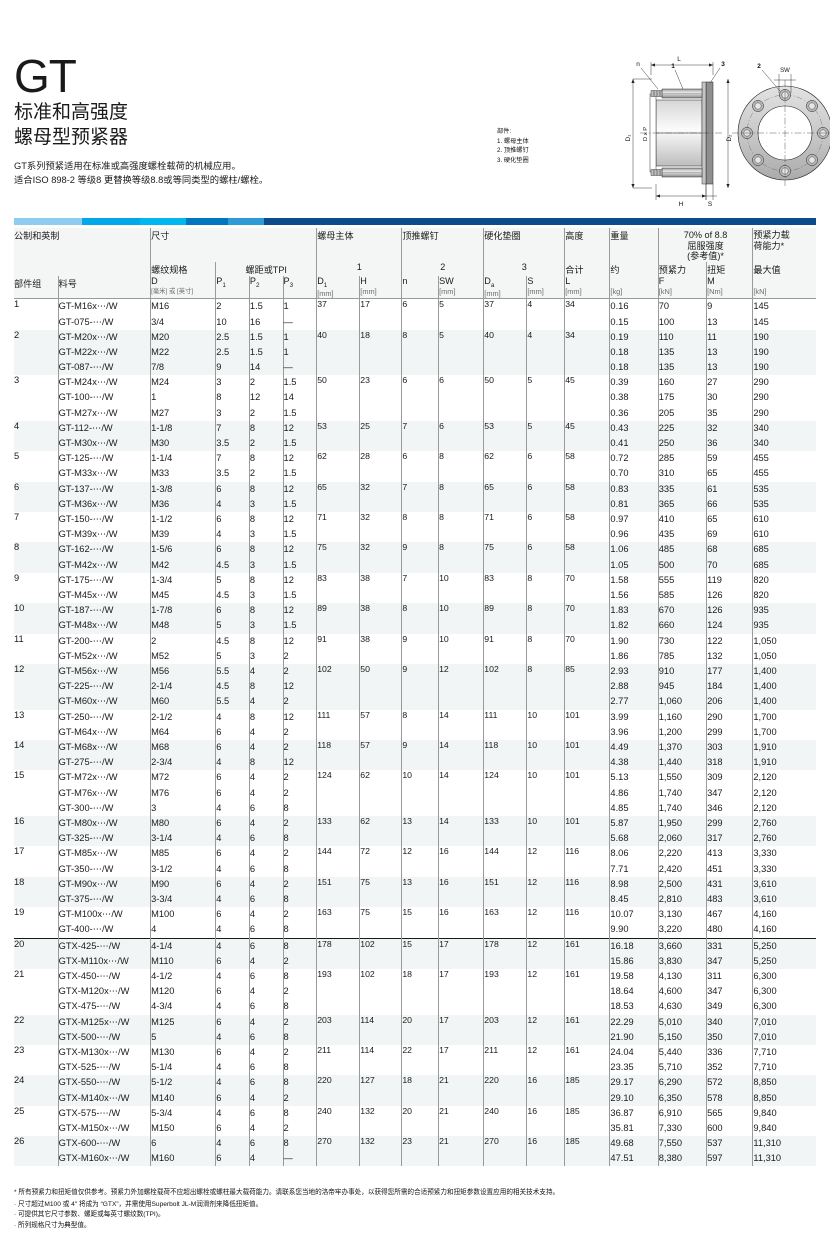 The image size is (830, 1249). I want to click on col-SW: SW [mm], so click(461, 287).